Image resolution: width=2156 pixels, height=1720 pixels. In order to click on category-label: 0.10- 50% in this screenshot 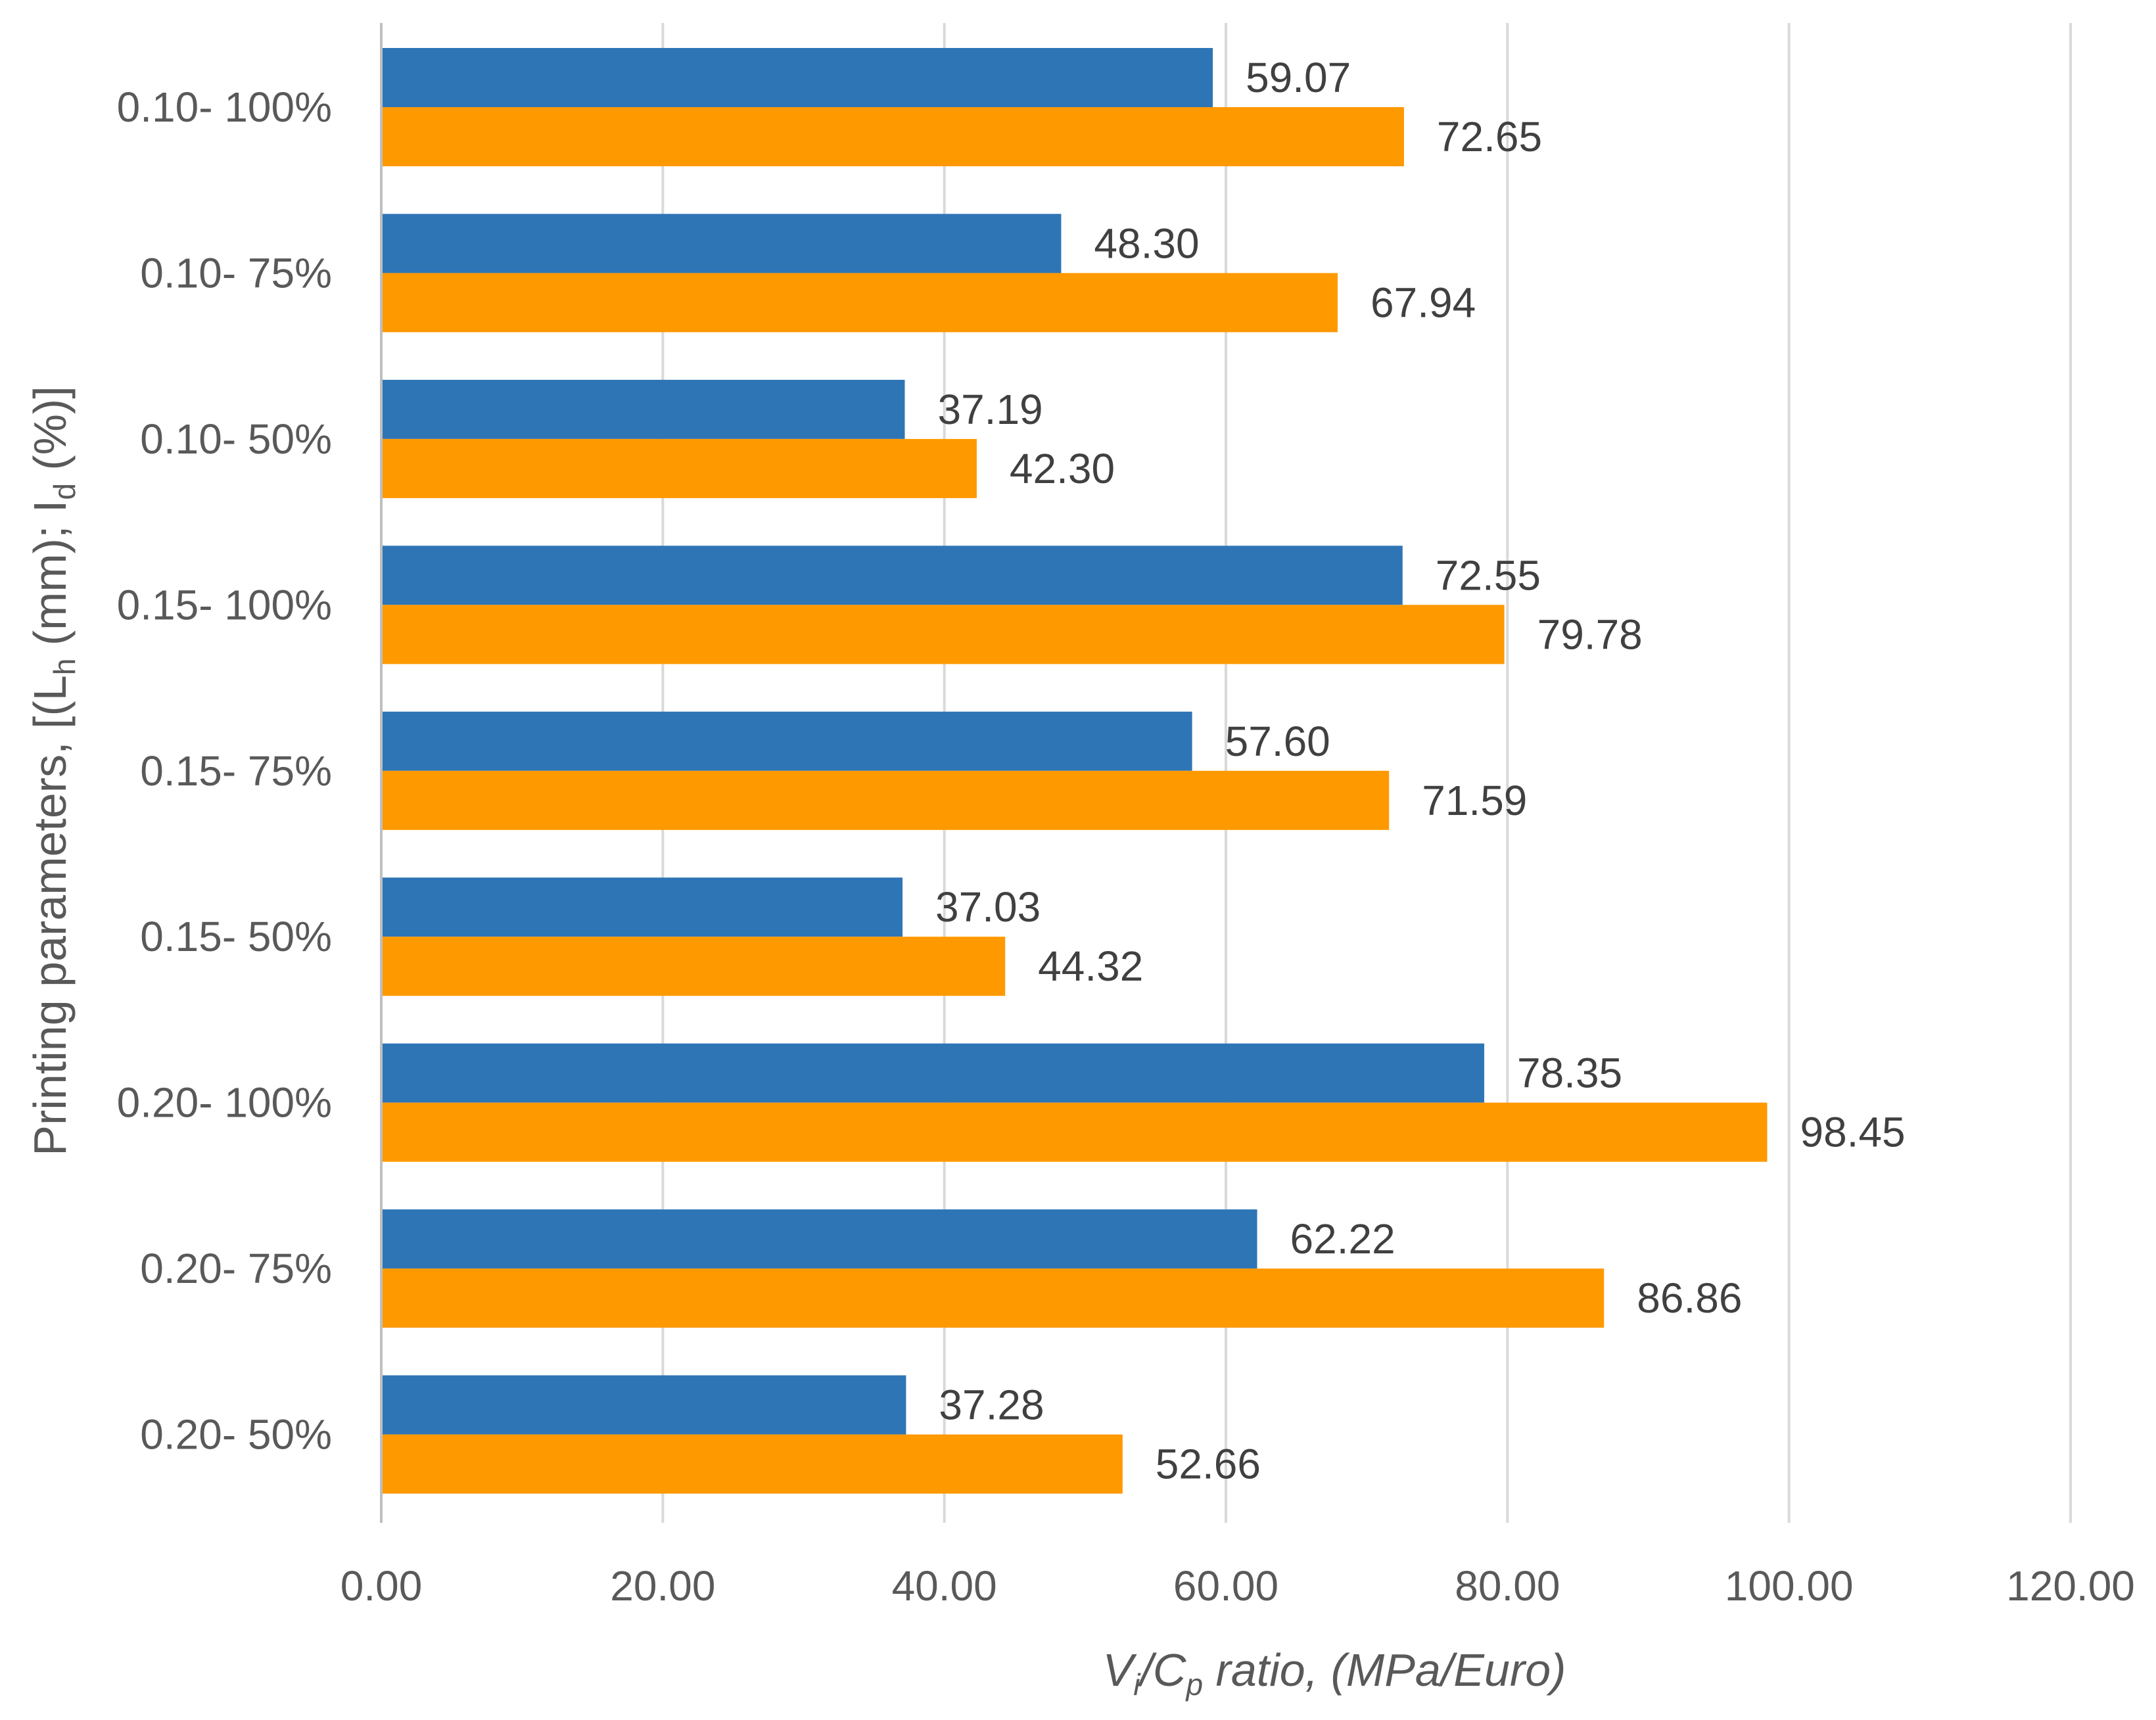, I will do `click(236, 439)`.